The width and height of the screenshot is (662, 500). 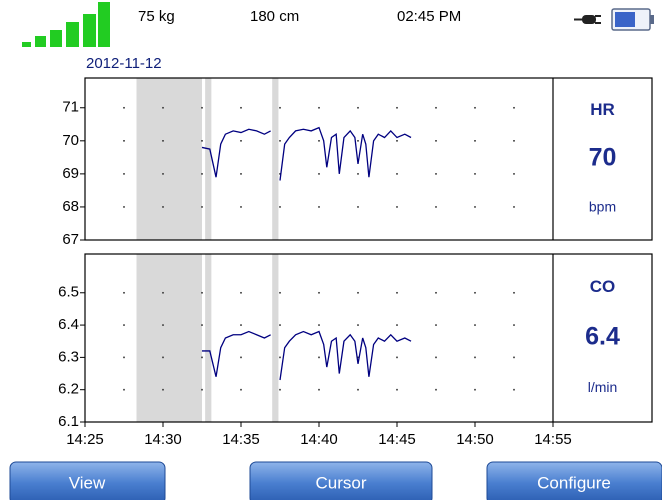 What do you see at coordinates (397, 439) in the screenshot?
I see `x-tick-label: 14:45` at bounding box center [397, 439].